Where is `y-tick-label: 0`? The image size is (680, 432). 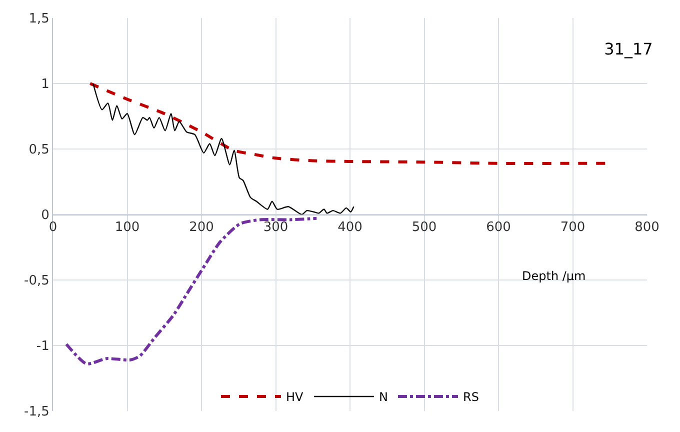 y-tick-label: 0 is located at coordinates (45, 216).